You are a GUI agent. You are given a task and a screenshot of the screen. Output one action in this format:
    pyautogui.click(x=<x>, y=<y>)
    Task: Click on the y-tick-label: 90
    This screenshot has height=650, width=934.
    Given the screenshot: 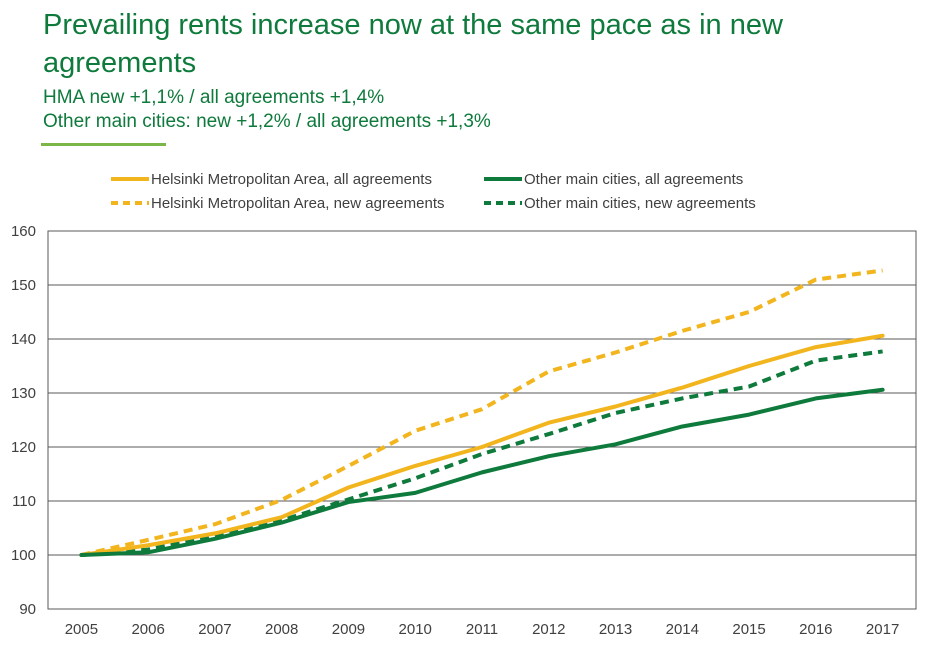 What is the action you would take?
    pyautogui.click(x=27, y=609)
    